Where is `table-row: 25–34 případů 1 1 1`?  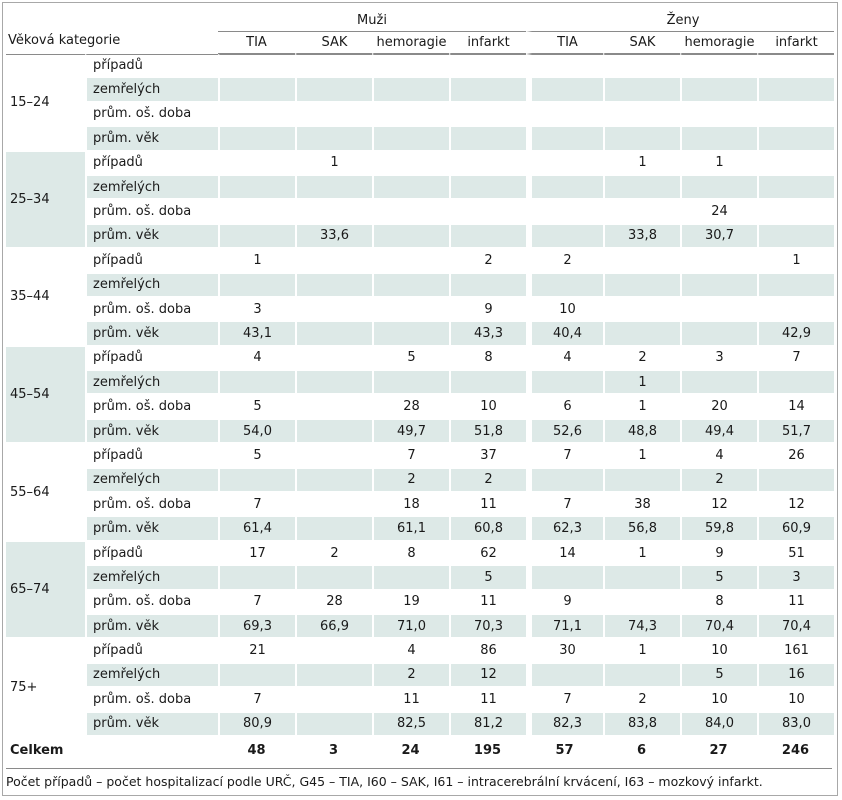 table-row: 25–34 případů 1 1 1 is located at coordinates (420, 200).